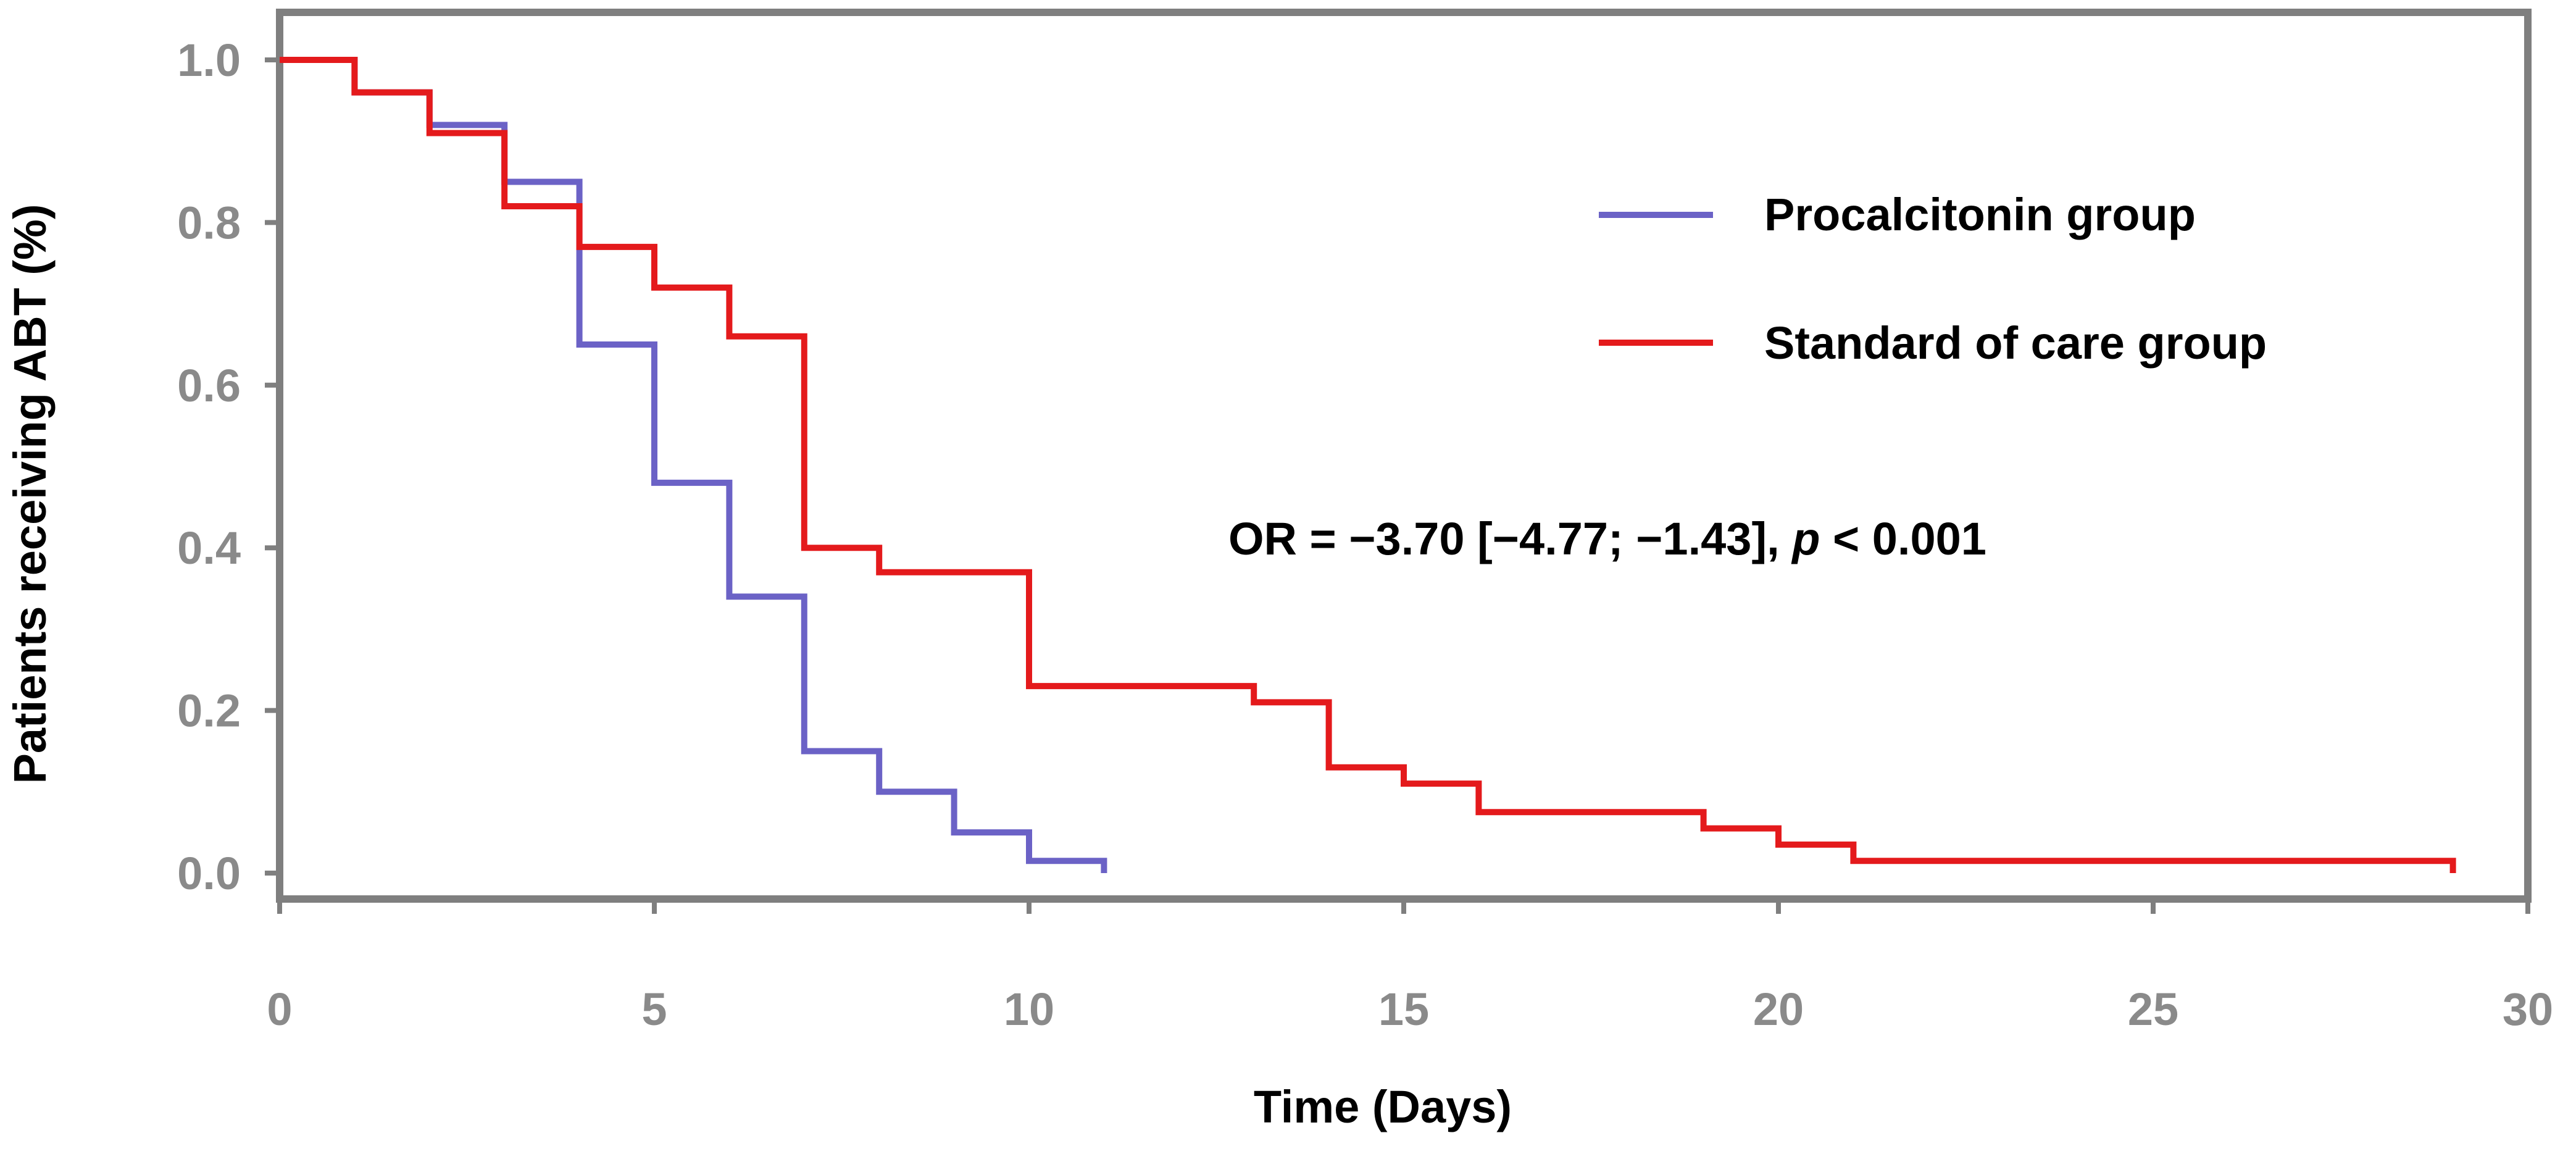 This screenshot has width=2576, height=1167. Describe the element at coordinates (209, 60) in the screenshot. I see `y-tick-label: 1.0` at that location.